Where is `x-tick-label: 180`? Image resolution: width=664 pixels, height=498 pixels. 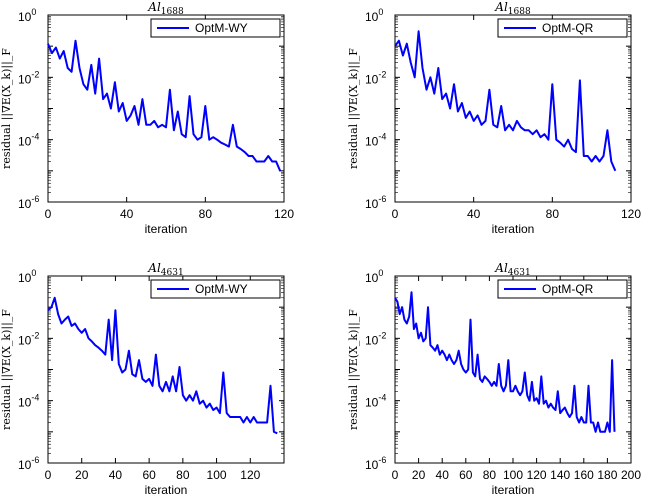
x-tick-label: 180 is located at coordinates (607, 475).